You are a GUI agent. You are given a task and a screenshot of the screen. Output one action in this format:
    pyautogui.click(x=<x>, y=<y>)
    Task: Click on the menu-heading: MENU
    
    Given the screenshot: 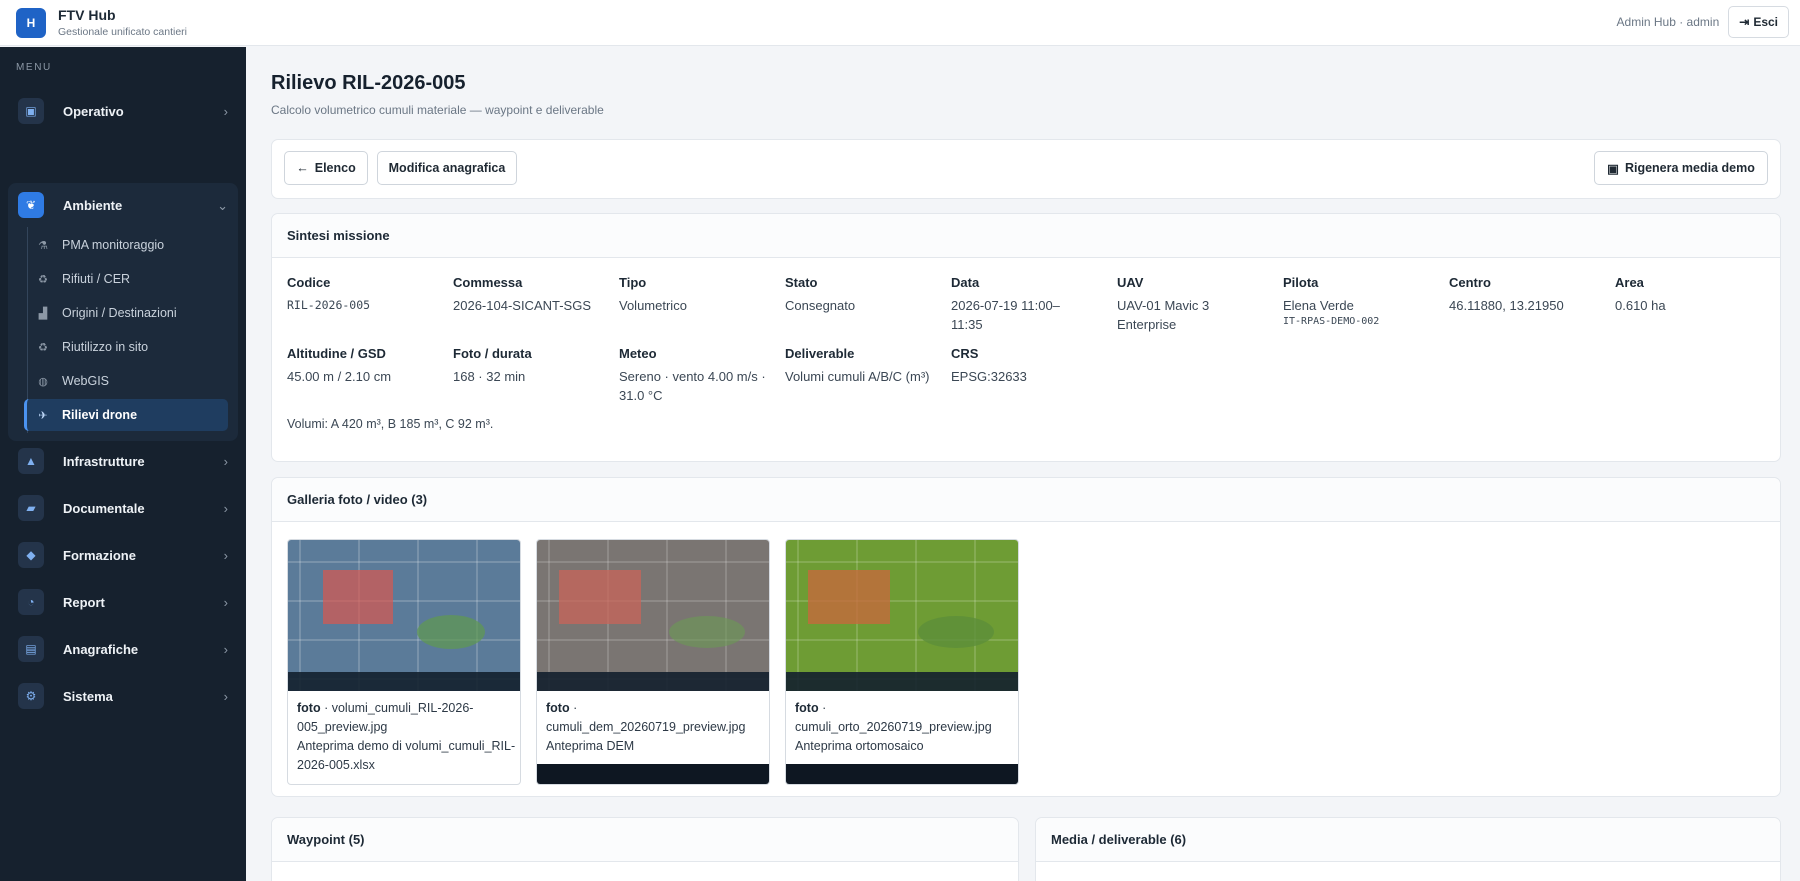 What is the action you would take?
    pyautogui.click(x=34, y=67)
    